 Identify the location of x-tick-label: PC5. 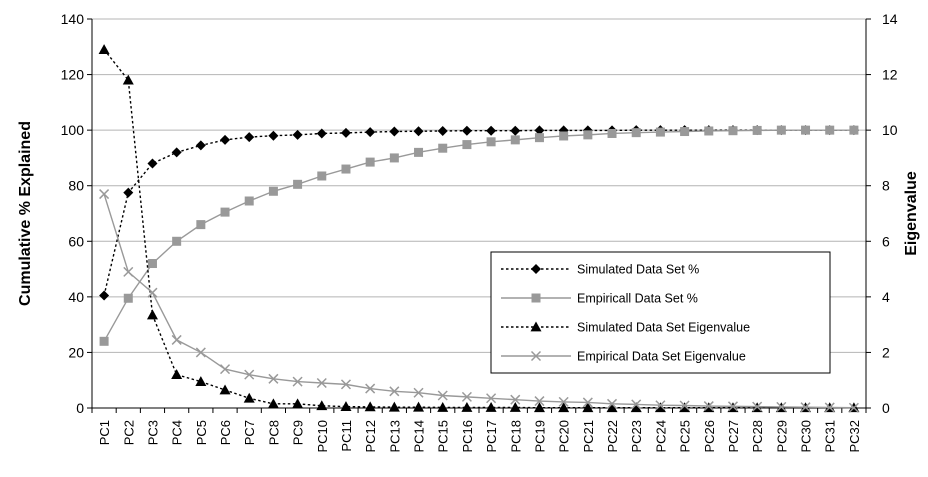
(201, 432).